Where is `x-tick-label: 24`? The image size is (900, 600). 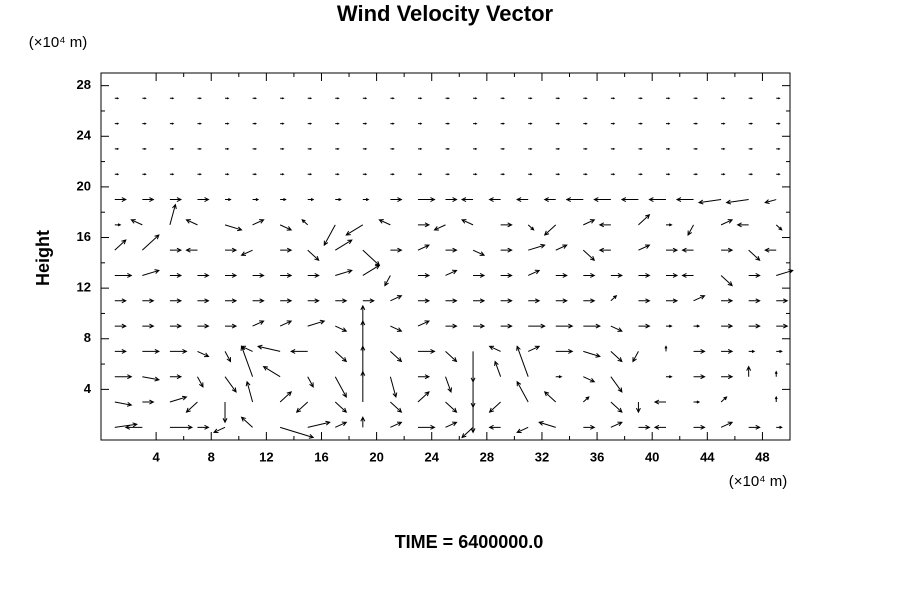
x-tick-label: 24 is located at coordinates (431, 456).